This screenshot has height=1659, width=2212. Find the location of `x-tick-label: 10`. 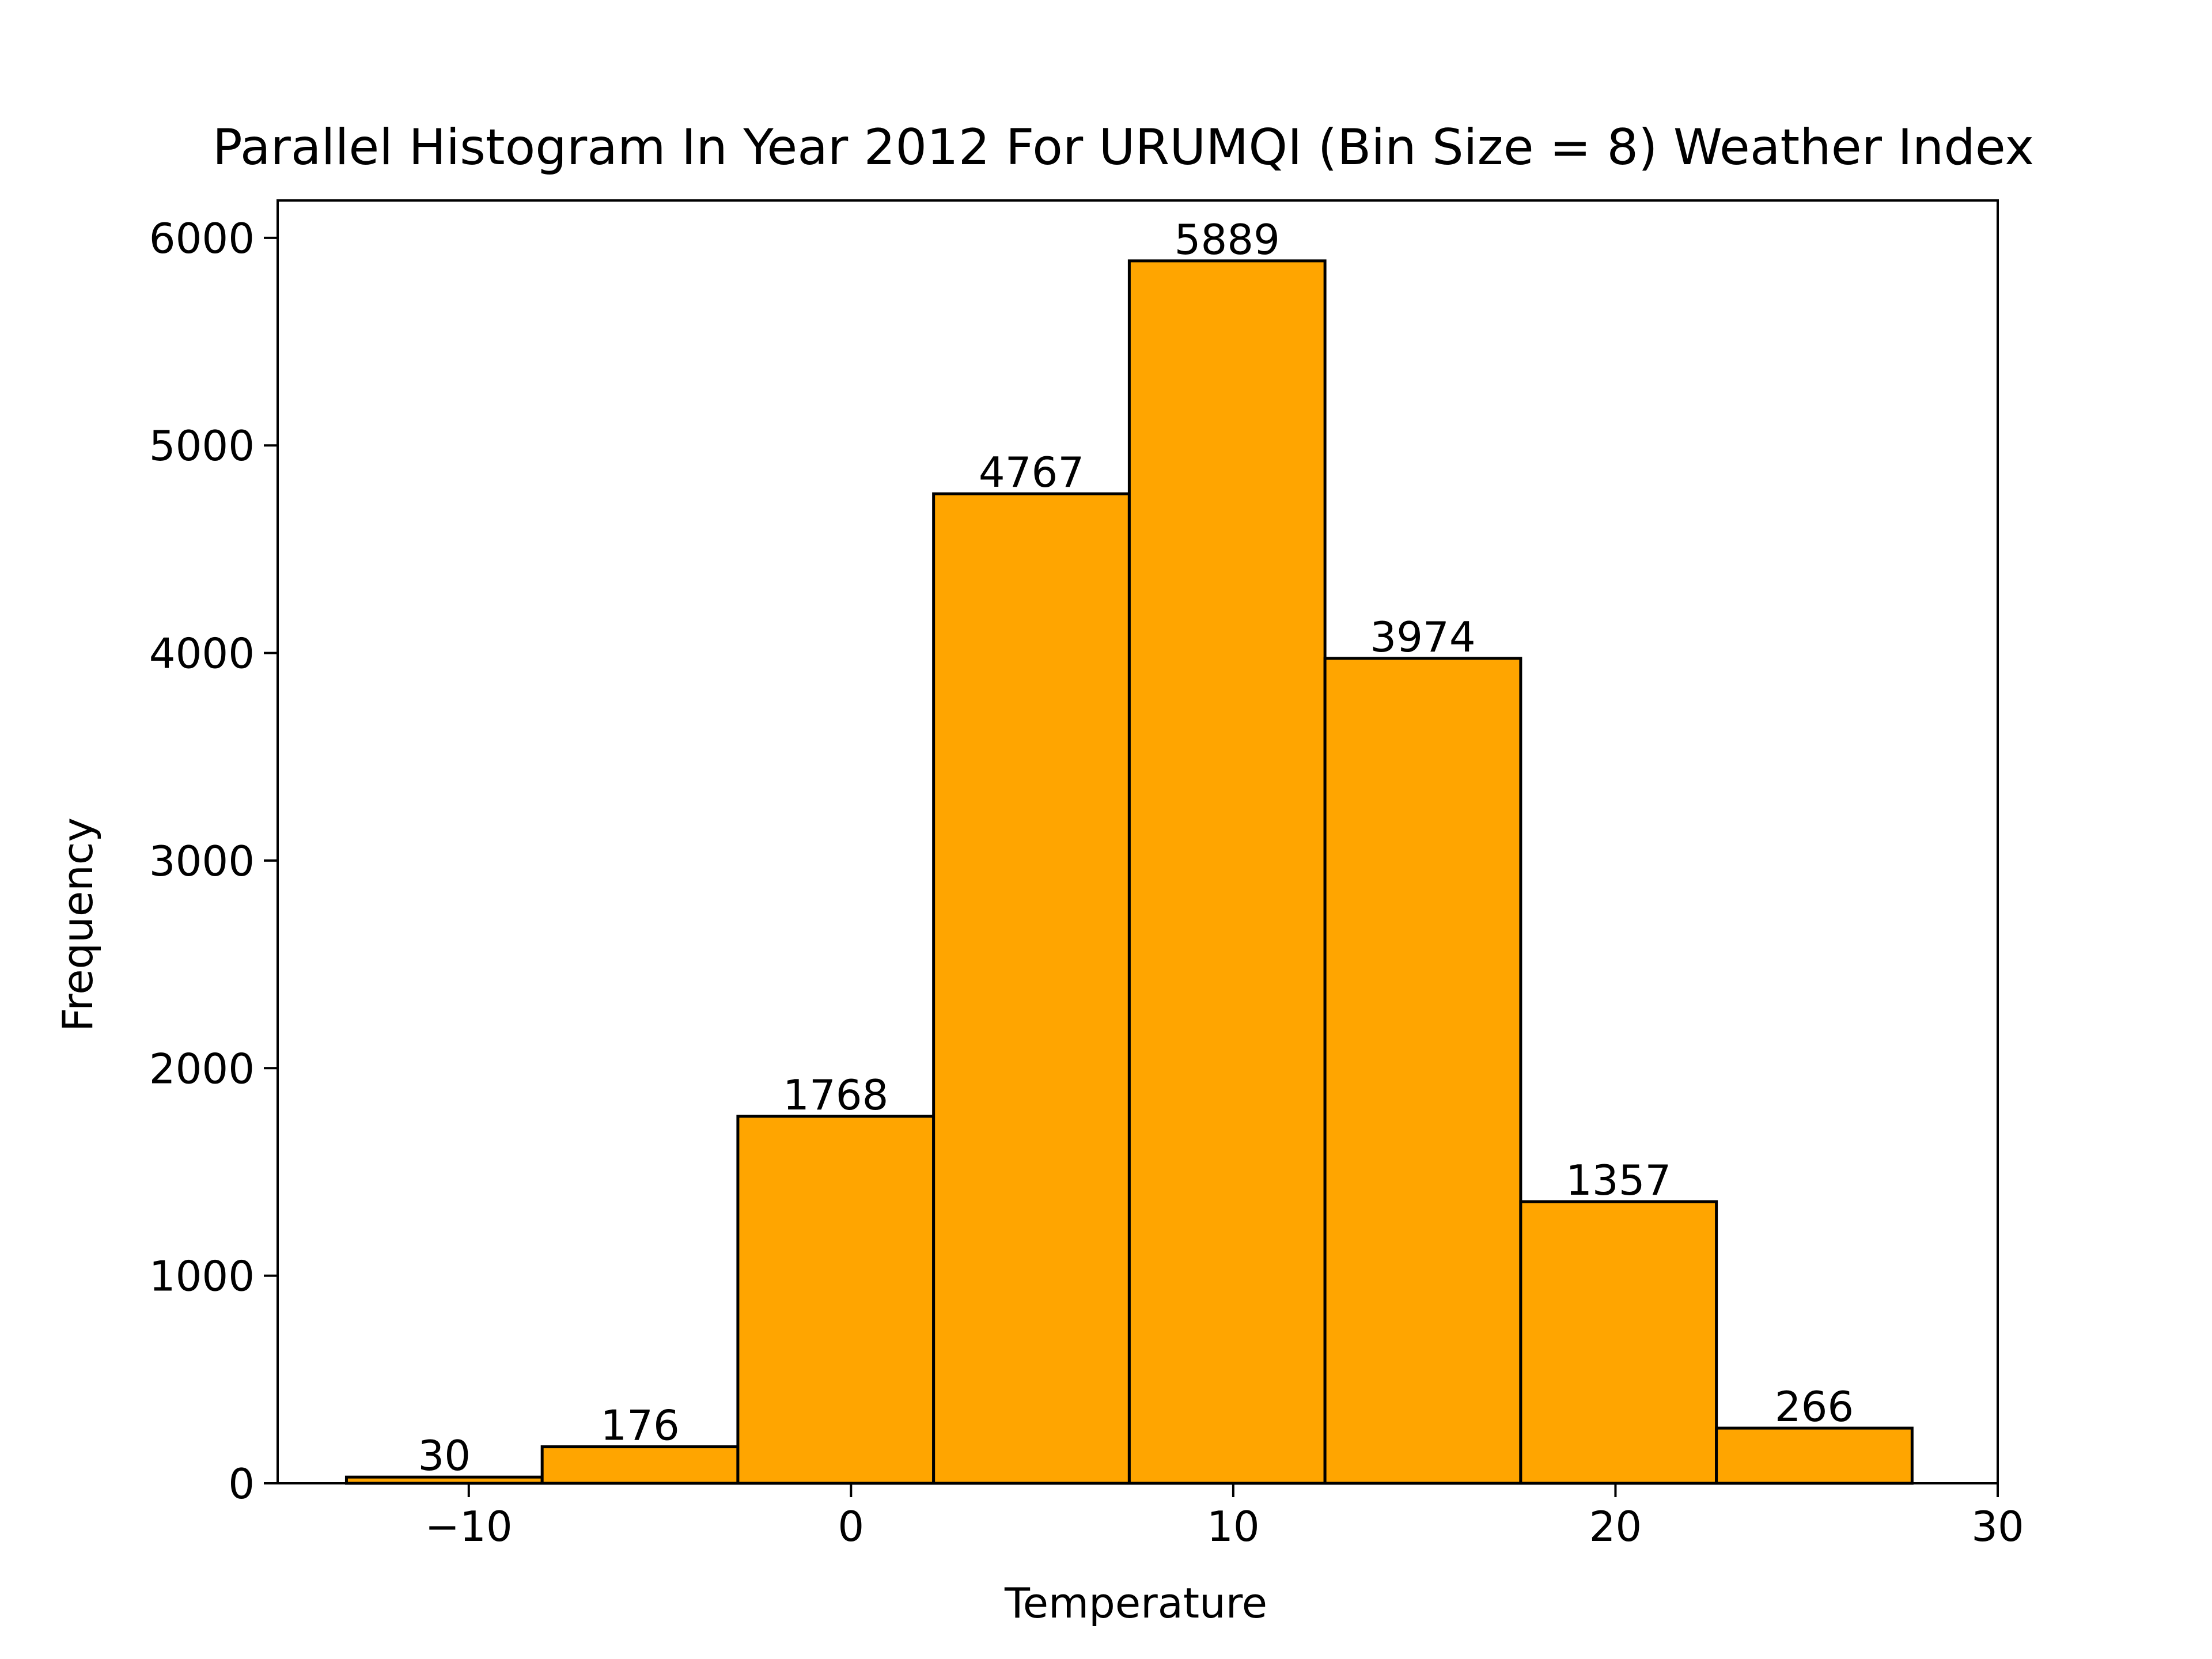

x-tick-label: 10 is located at coordinates (1233, 1526).